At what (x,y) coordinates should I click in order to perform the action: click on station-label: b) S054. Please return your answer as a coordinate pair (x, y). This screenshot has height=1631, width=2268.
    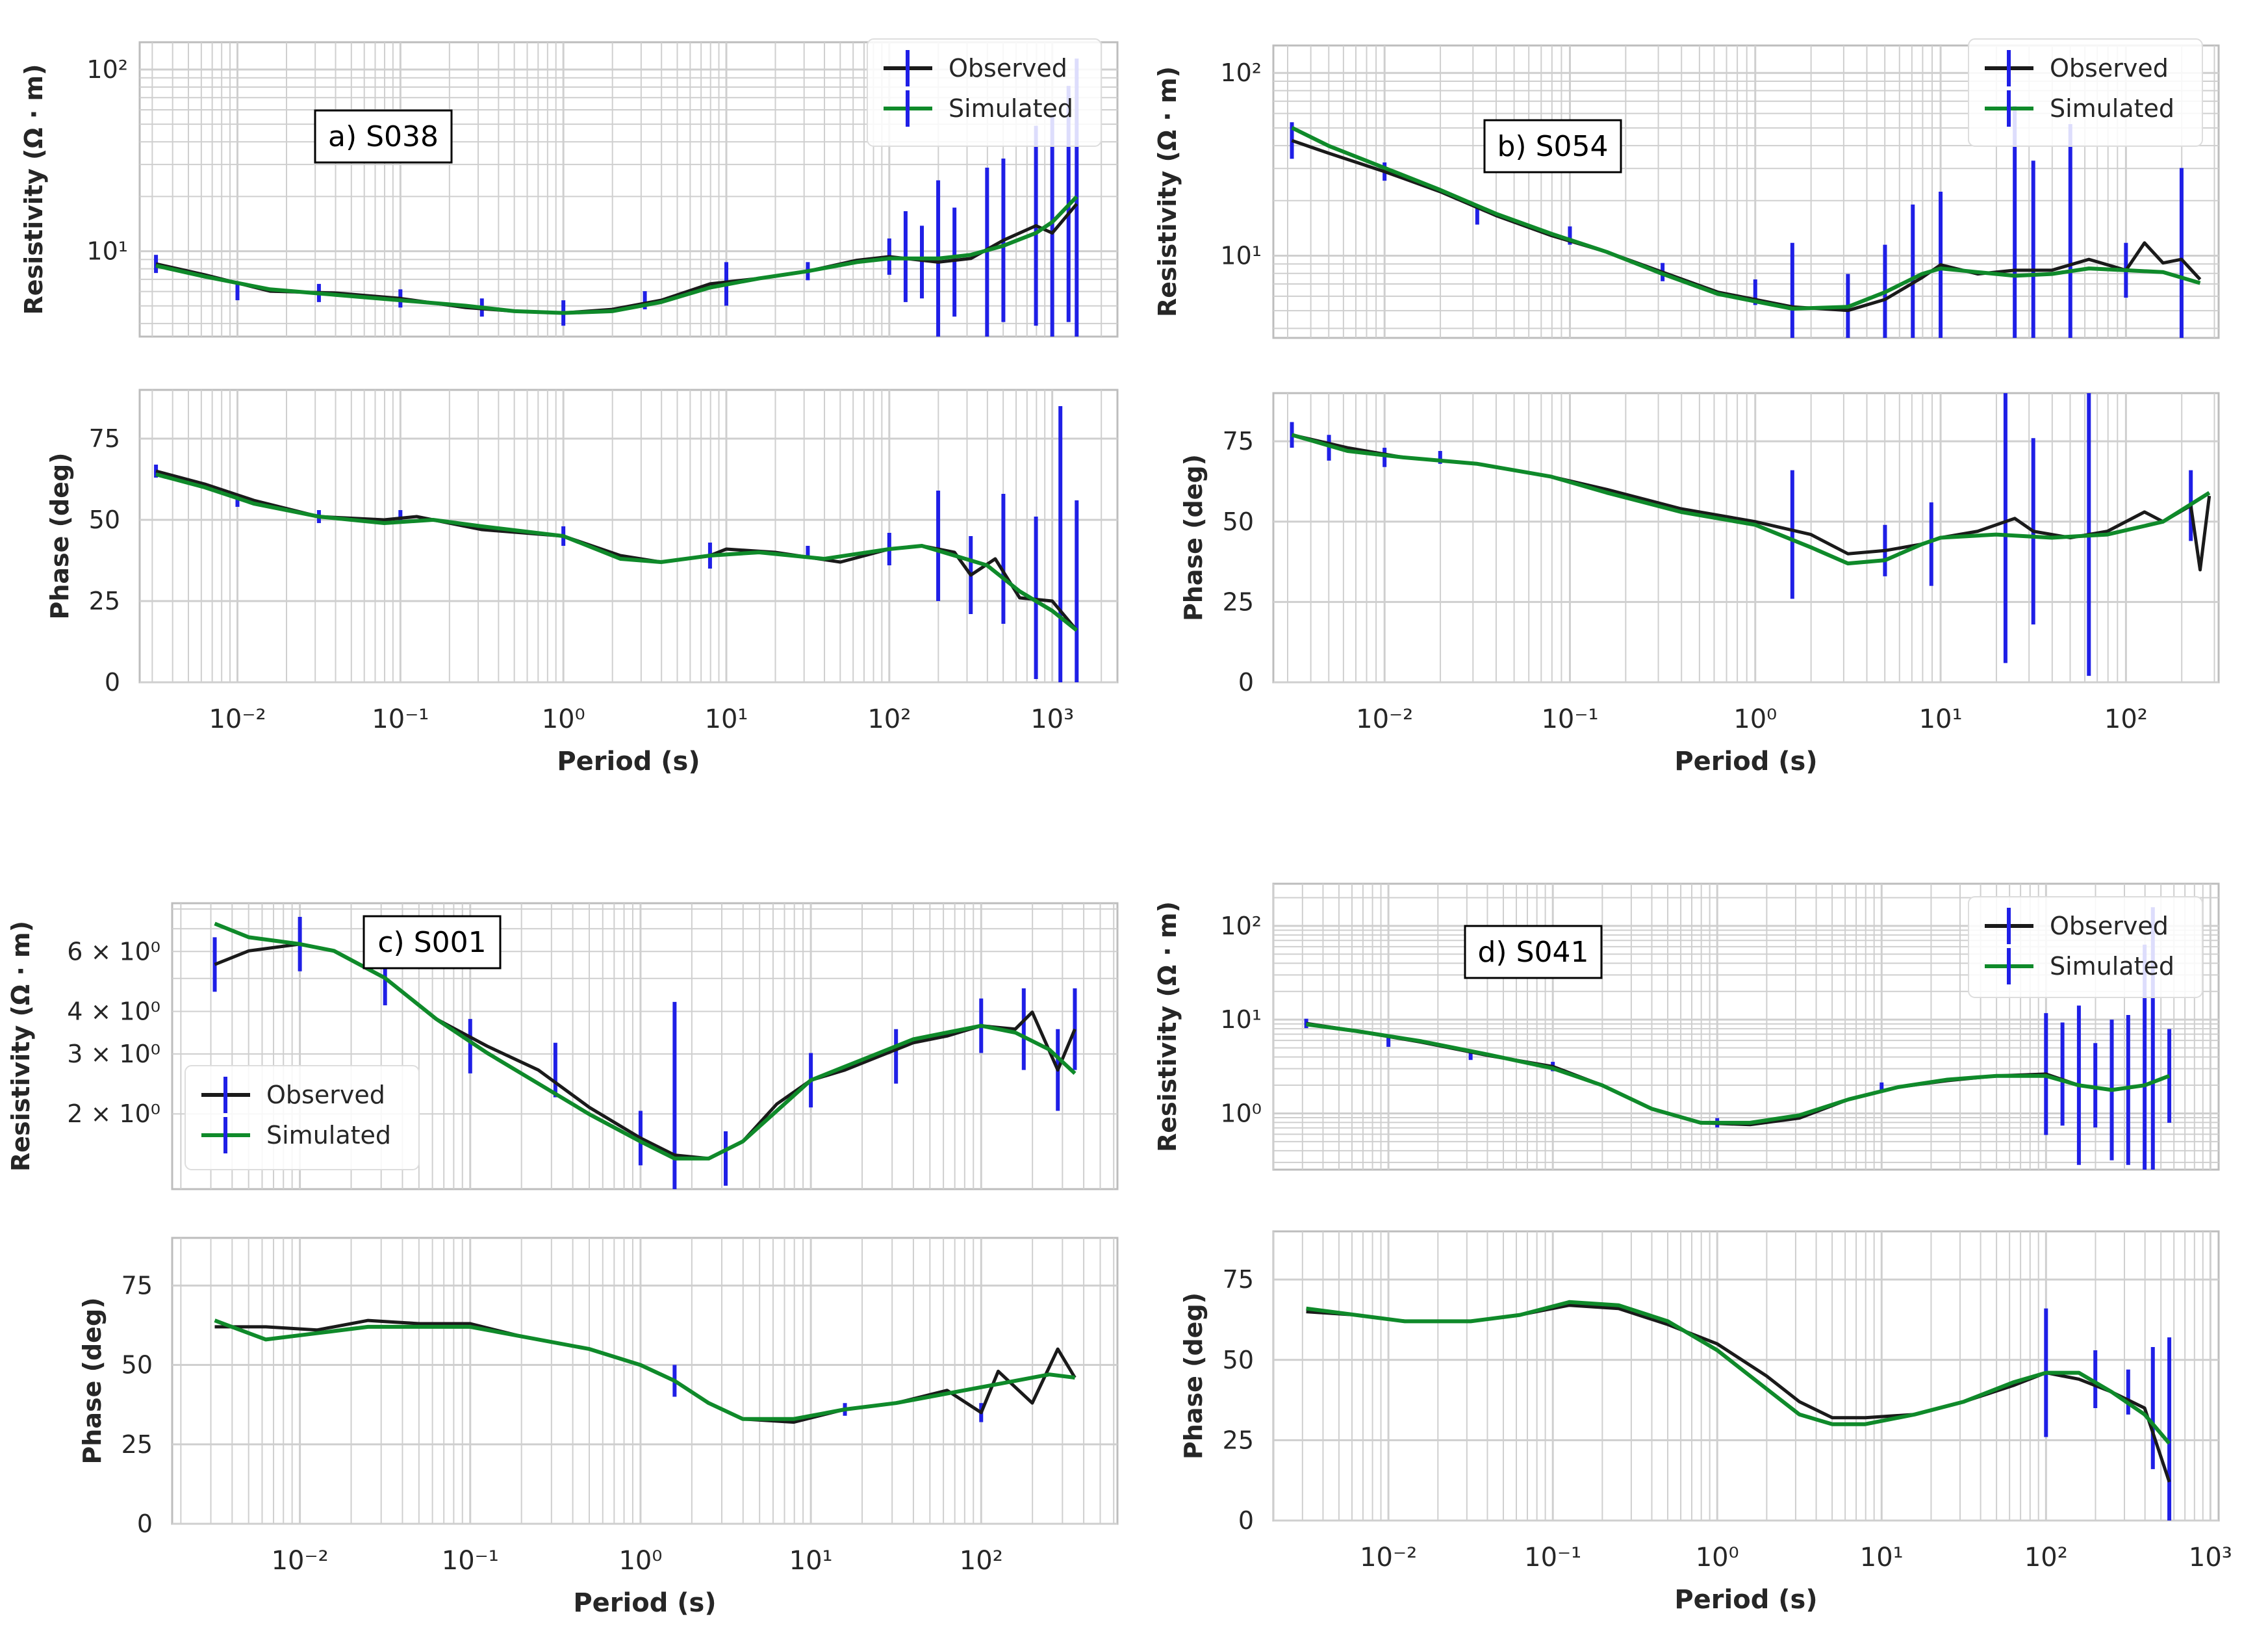
    Looking at the image, I should click on (1553, 147).